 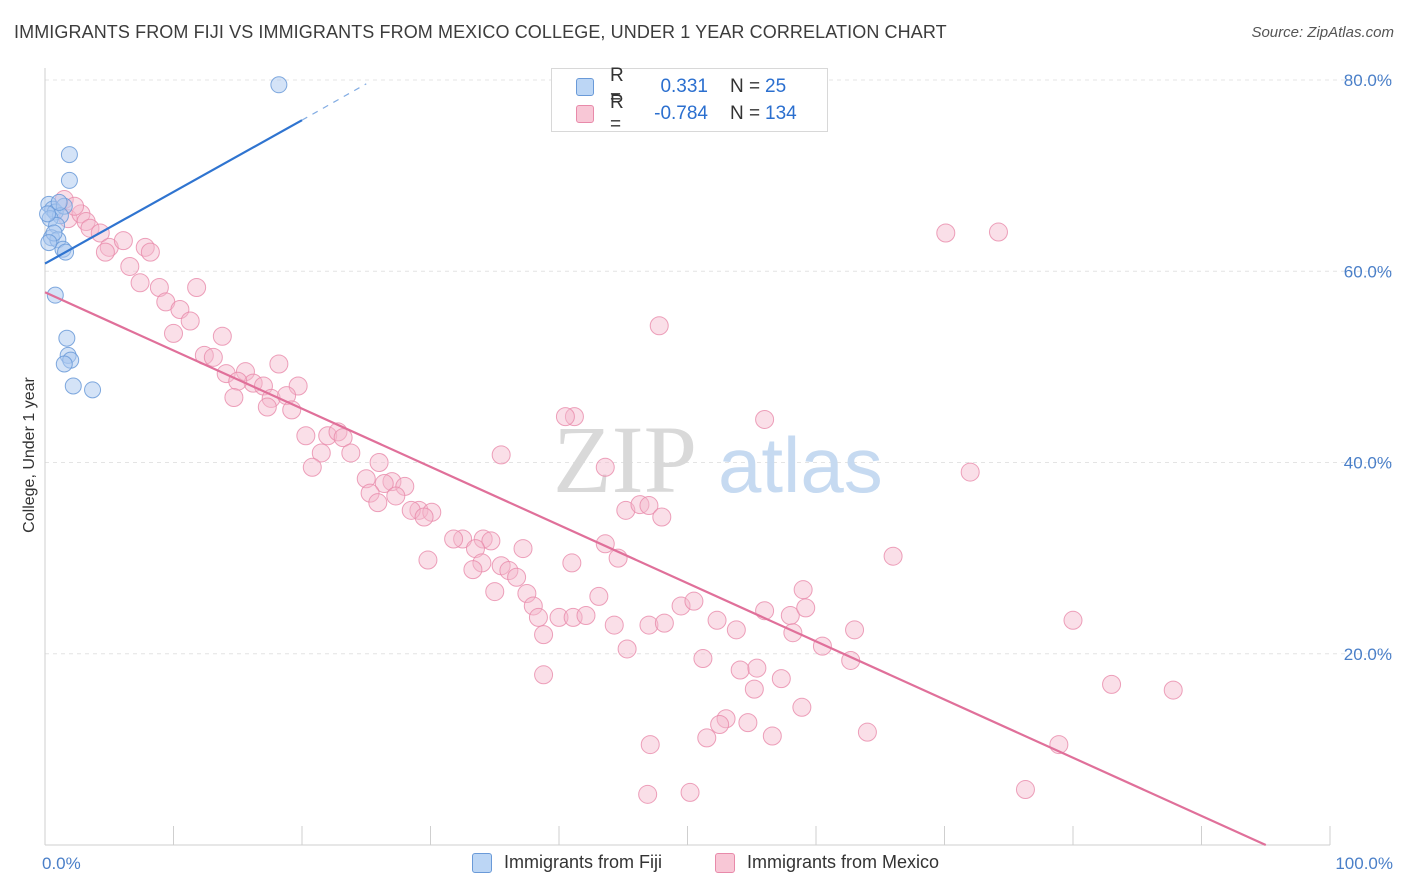 I want to click on legend-row-fiji: R = 0.331 N = 25, so click(x=681, y=86).